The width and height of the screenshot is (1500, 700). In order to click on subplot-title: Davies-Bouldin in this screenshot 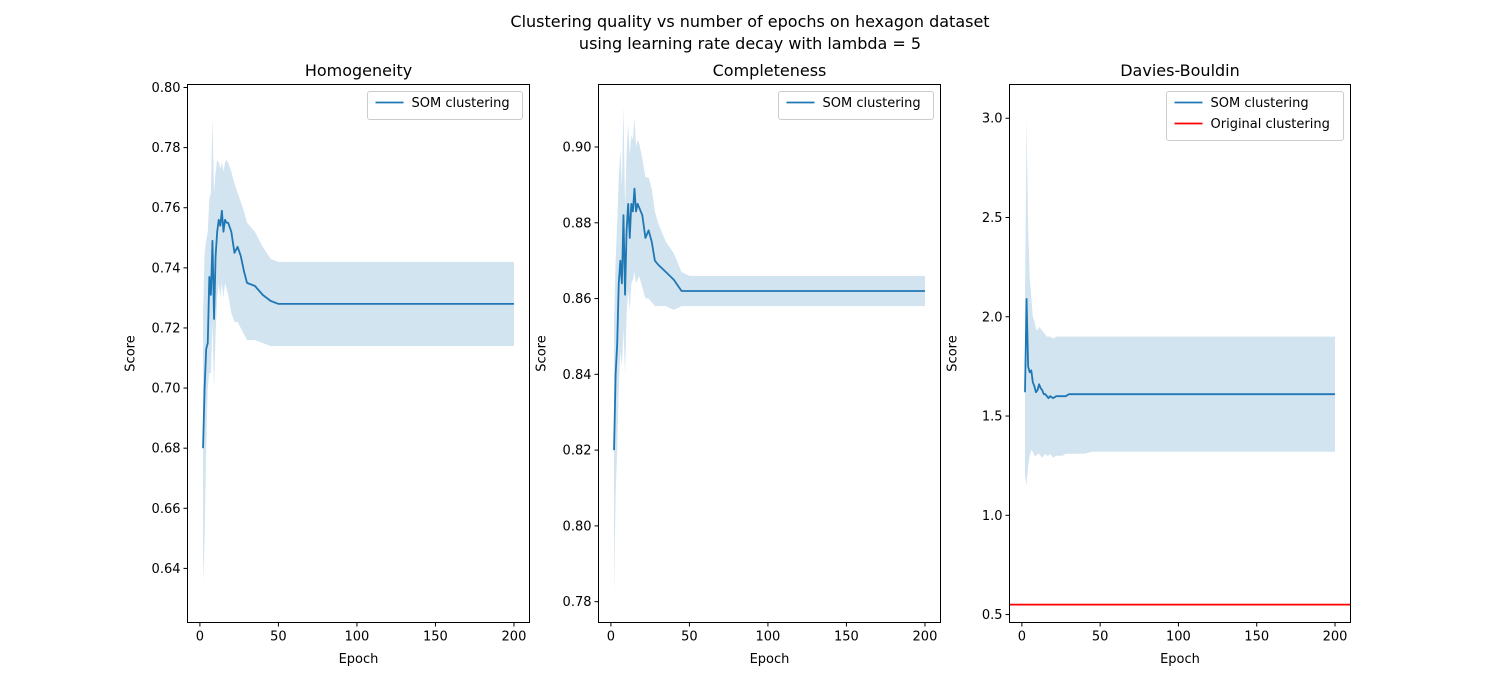, I will do `click(1180, 70)`.